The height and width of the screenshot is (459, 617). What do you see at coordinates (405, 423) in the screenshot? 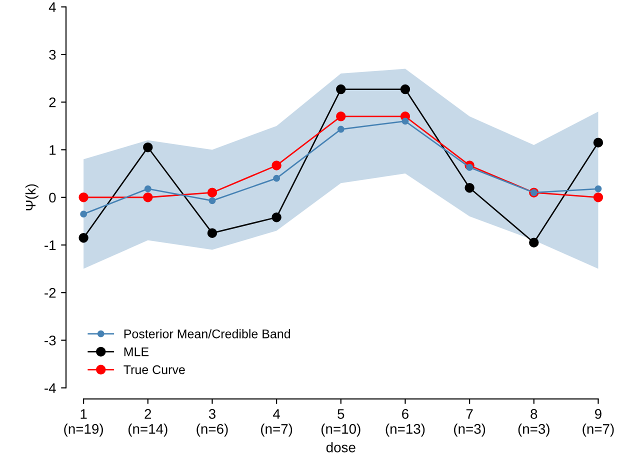
I see `x-tick-label: 6 (n=13)` at bounding box center [405, 423].